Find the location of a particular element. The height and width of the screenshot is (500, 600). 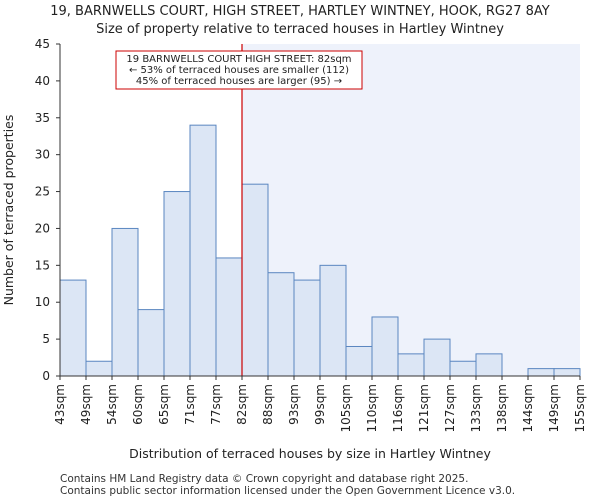

x-tick-label: 144sqm is located at coordinates (528, 408).